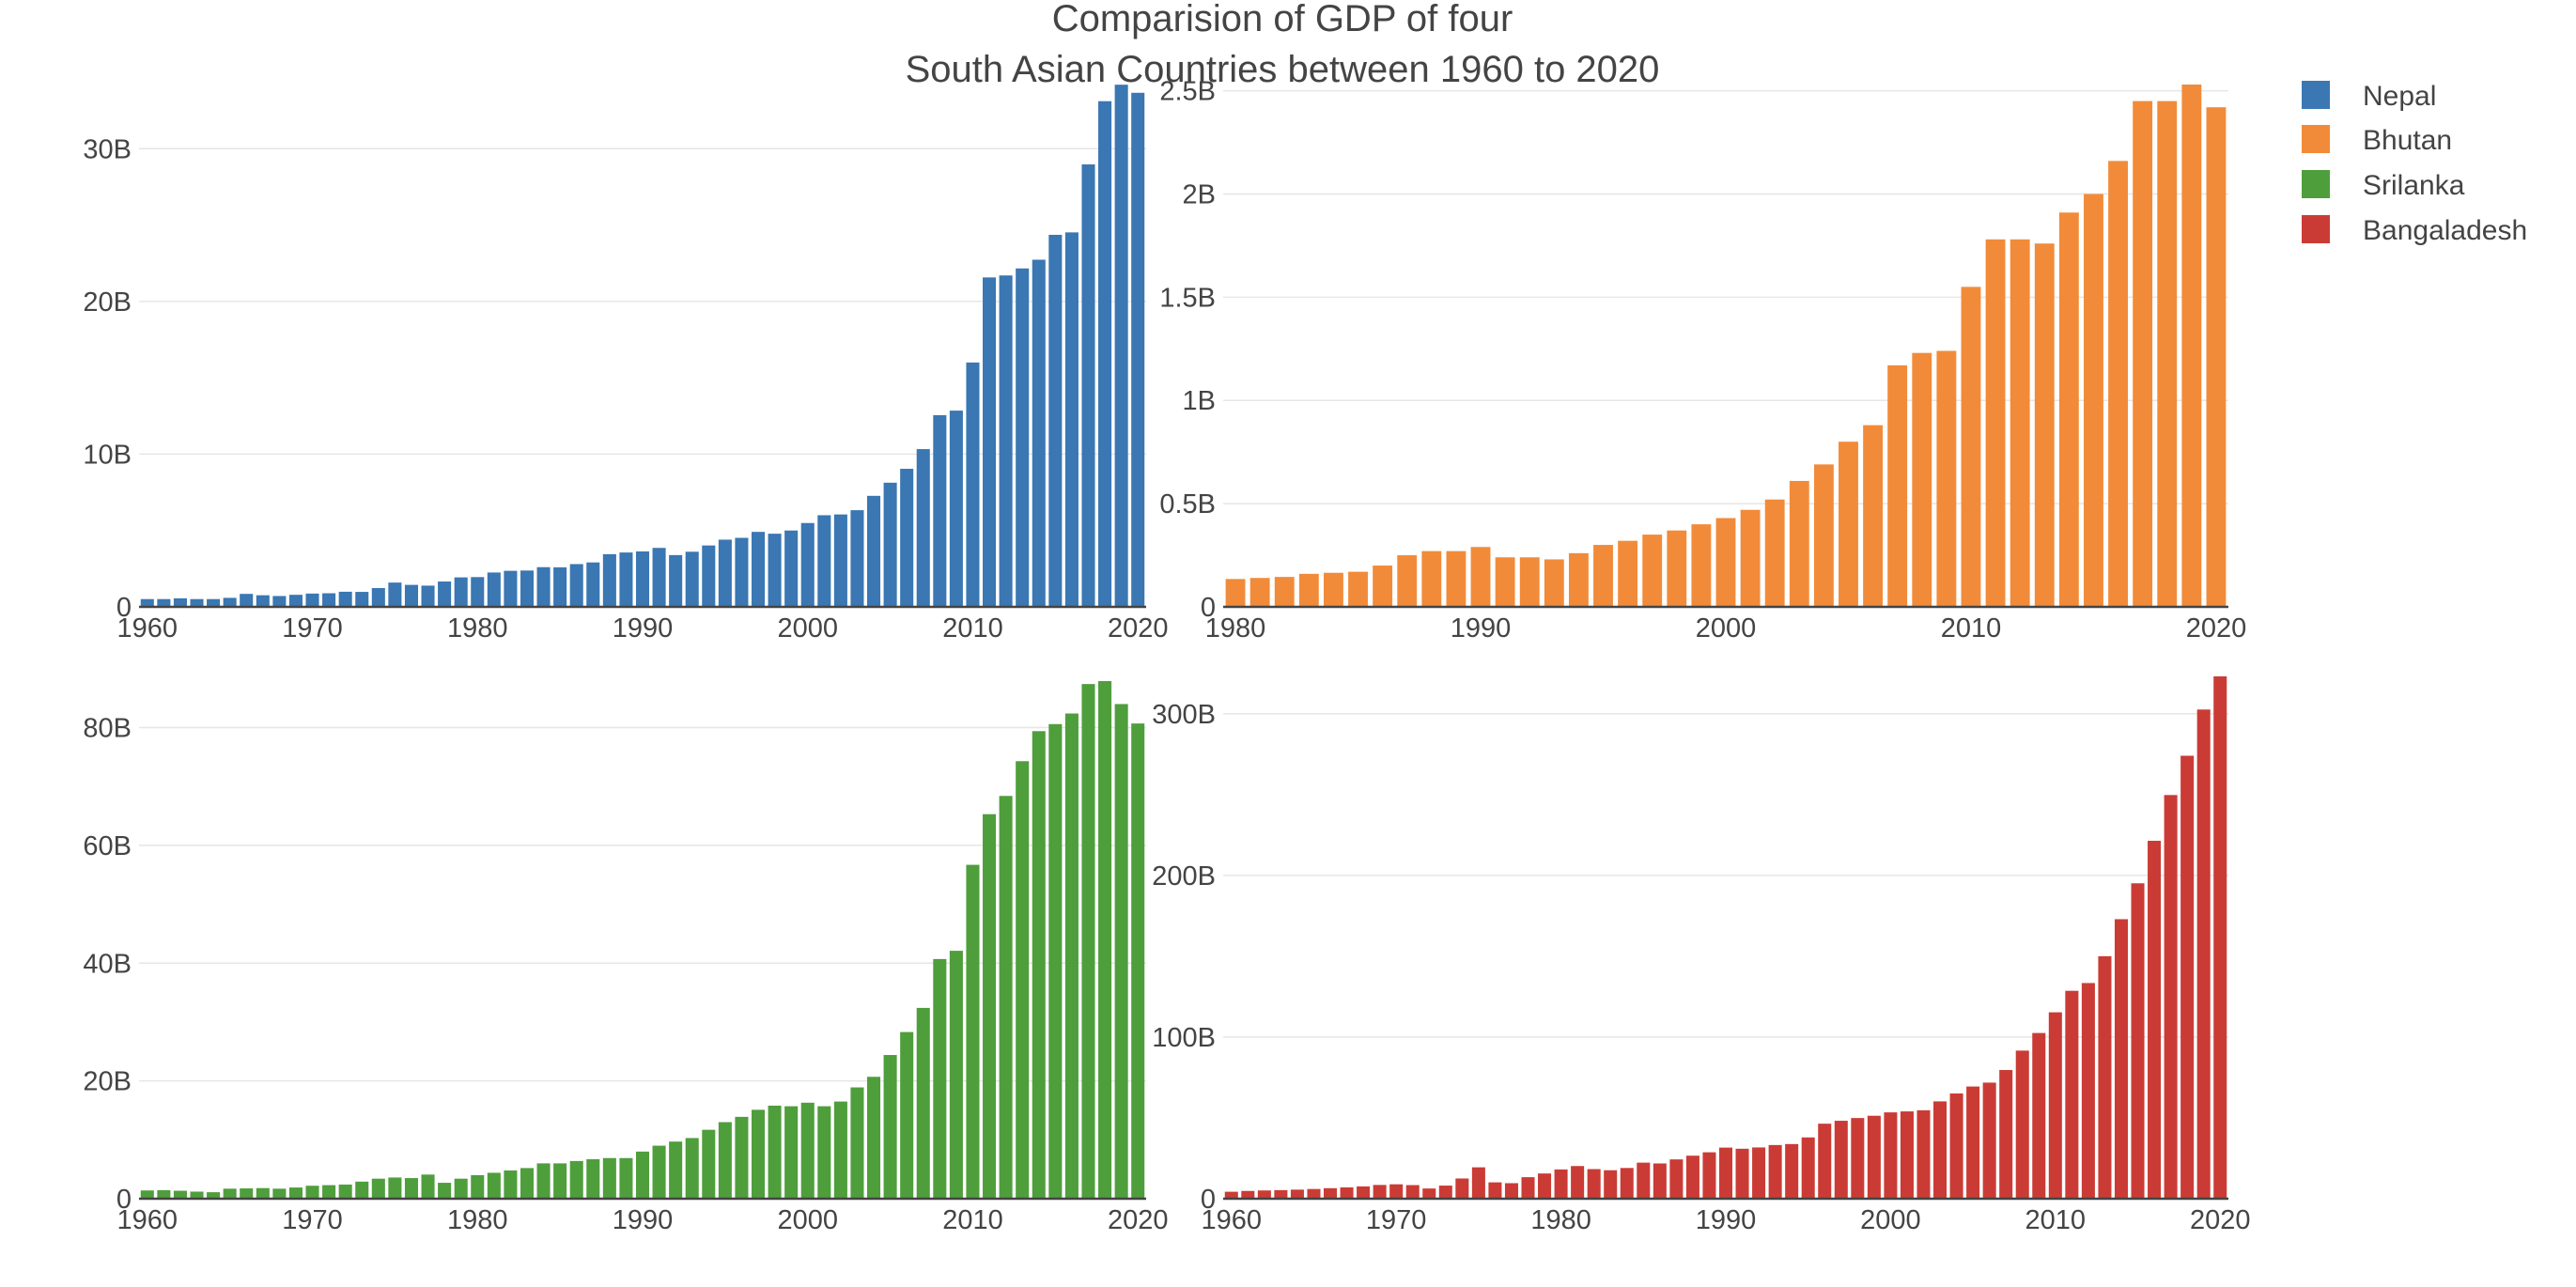  I want to click on bar-srilanka-1962, so click(180, 1194).